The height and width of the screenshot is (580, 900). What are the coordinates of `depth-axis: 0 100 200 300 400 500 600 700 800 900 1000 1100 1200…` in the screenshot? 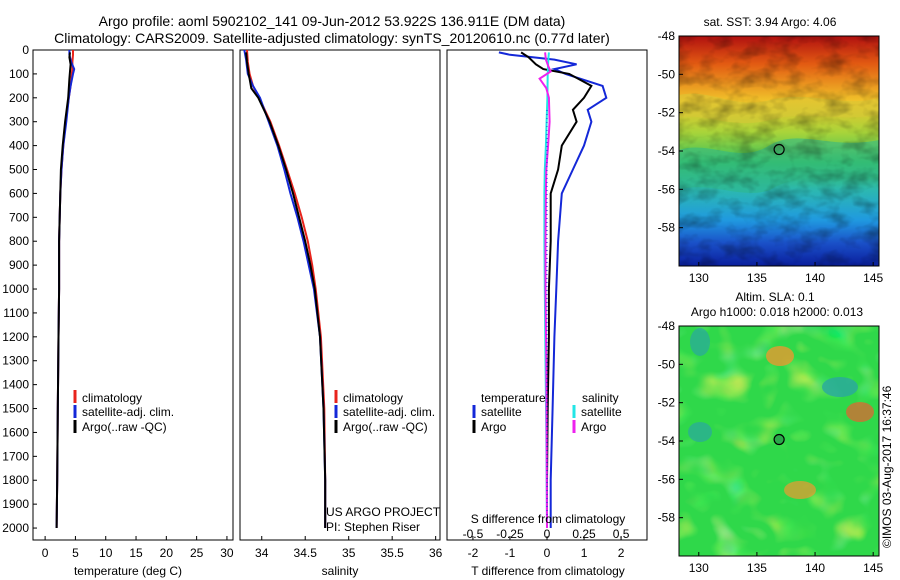 It's located at (19, 289).